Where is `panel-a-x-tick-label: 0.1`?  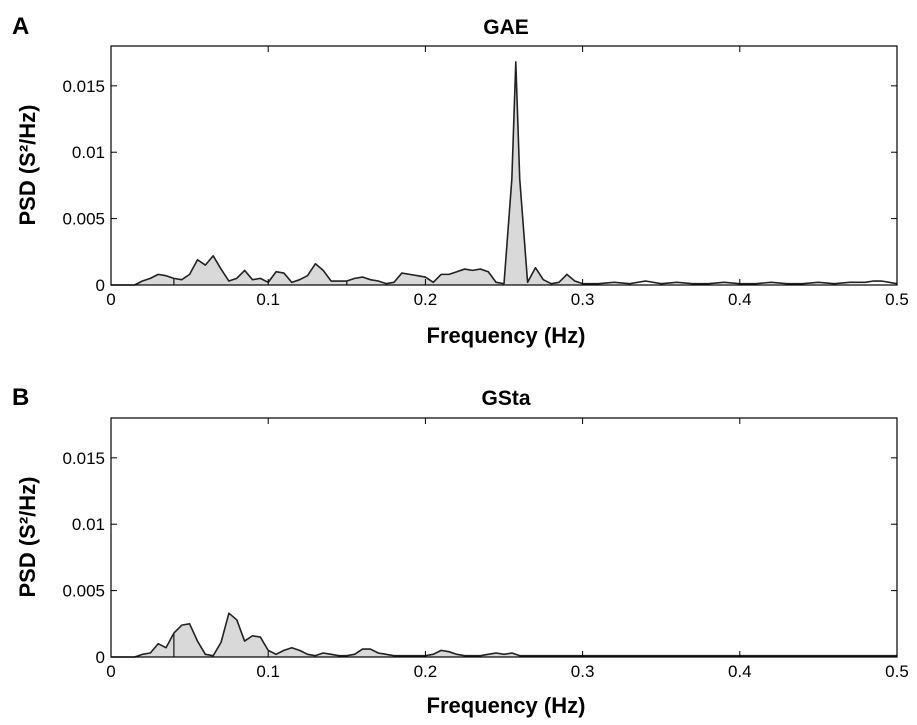 panel-a-x-tick-label: 0.1 is located at coordinates (268, 299).